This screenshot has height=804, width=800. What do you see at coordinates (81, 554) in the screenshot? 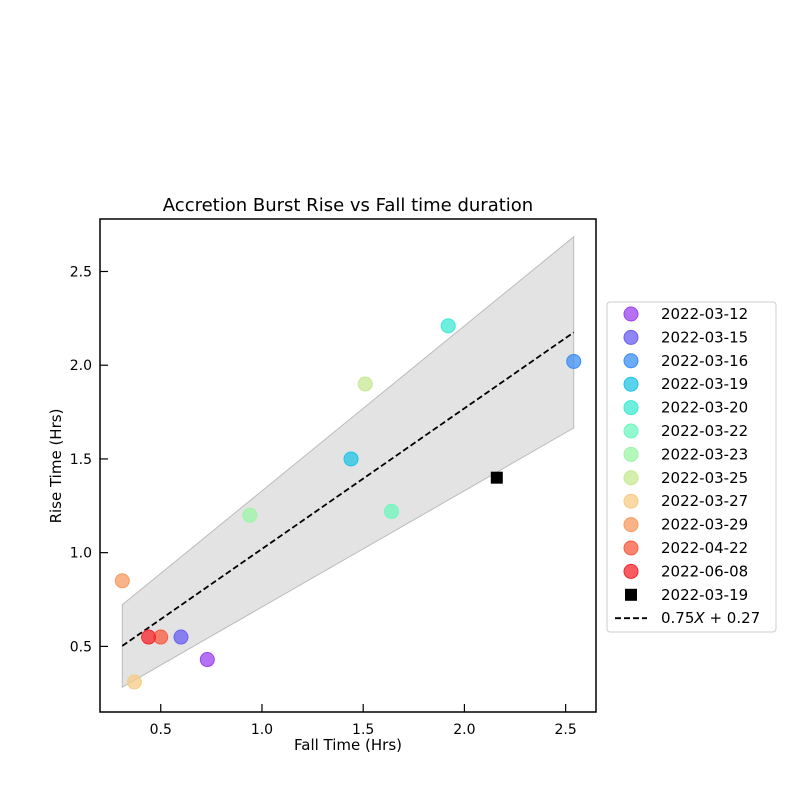
I see `y-tick-label: 1.0` at bounding box center [81, 554].